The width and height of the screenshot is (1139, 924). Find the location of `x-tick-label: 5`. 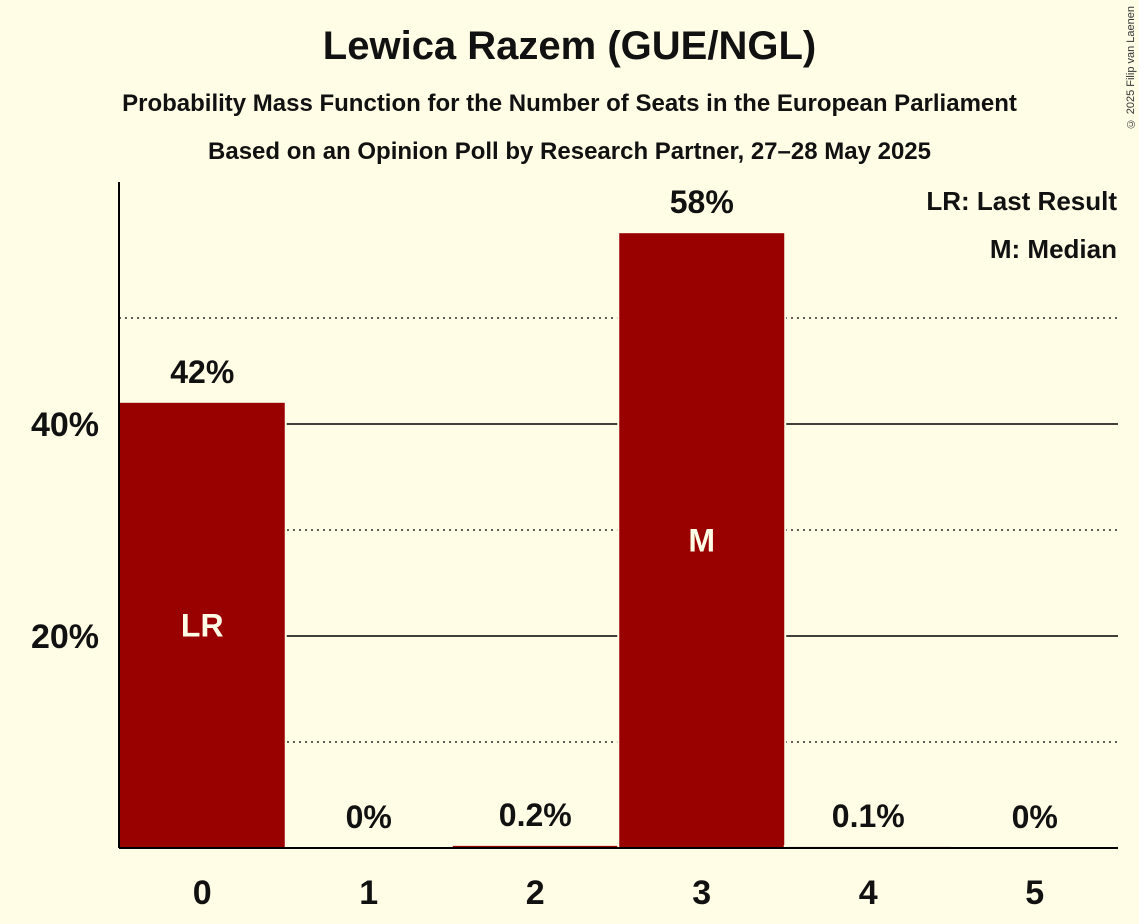

x-tick-label: 5 is located at coordinates (1034, 893).